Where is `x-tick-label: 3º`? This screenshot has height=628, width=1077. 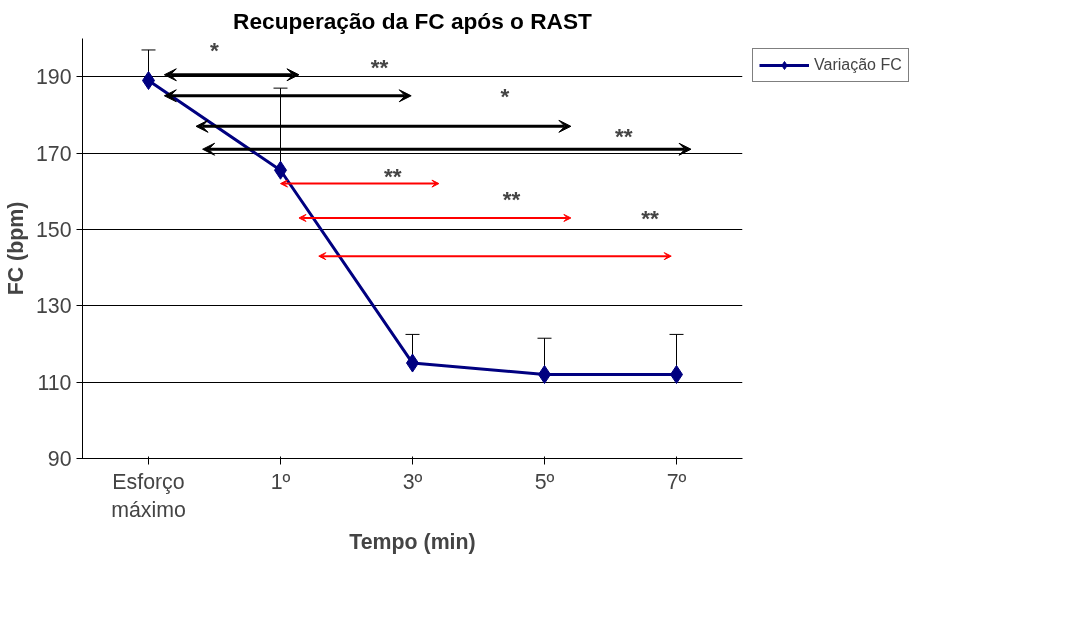 x-tick-label: 3º is located at coordinates (412, 481).